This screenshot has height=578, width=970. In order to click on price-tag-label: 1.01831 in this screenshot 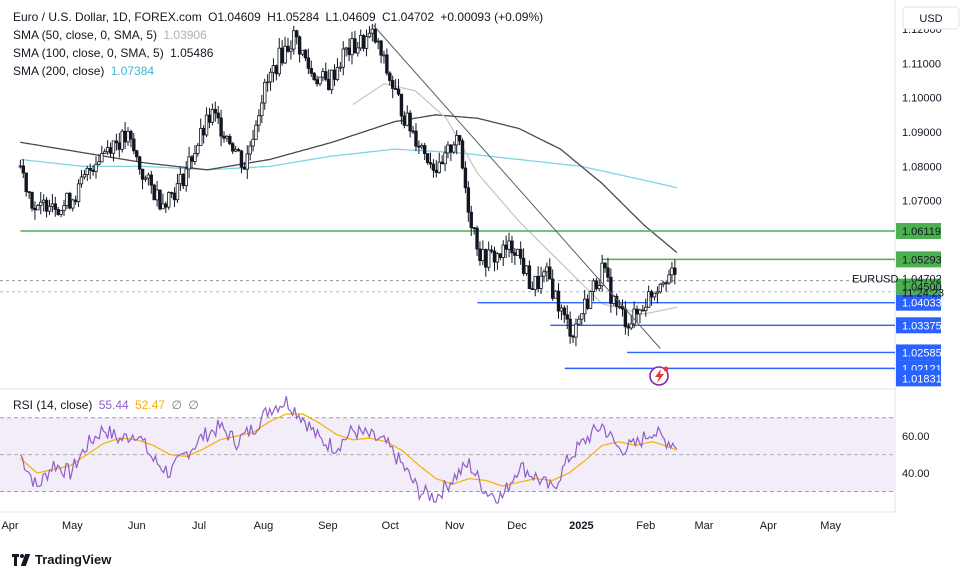, I will do `click(922, 379)`.